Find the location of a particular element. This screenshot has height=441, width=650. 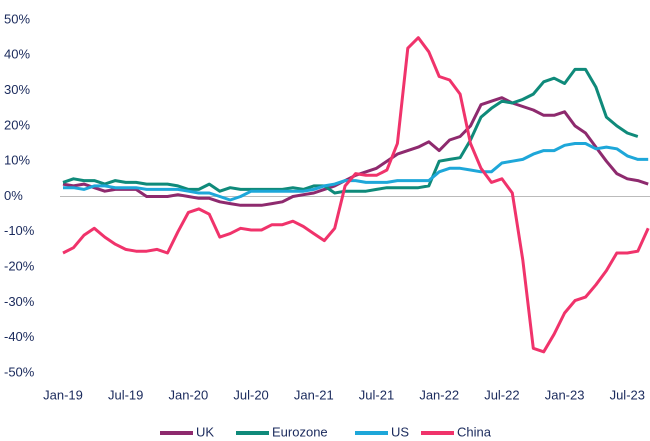

legend-label: China is located at coordinates (474, 431).